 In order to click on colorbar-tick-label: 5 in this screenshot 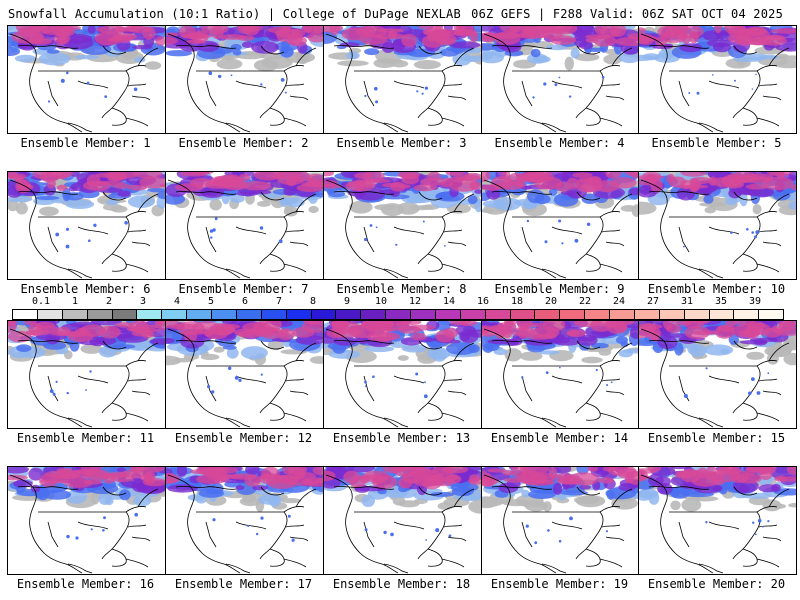, I will do `click(211, 301)`.